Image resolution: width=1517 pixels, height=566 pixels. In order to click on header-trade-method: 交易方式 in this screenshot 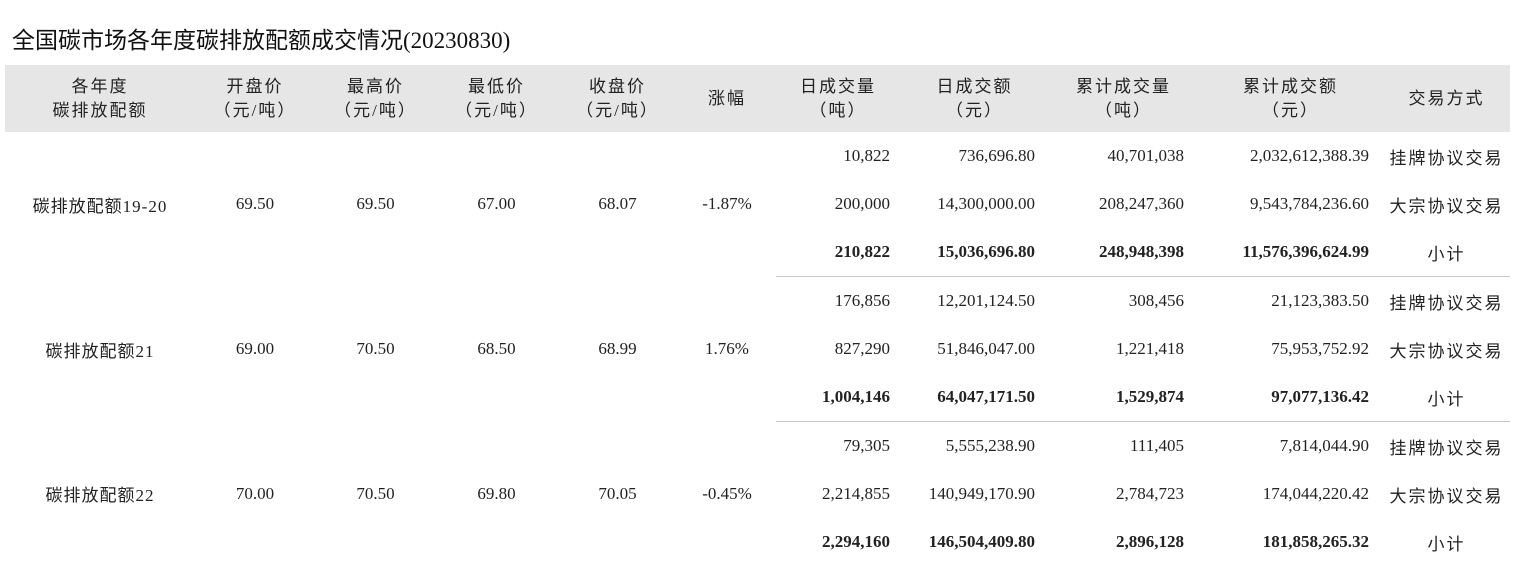, I will do `click(1446, 98)`.